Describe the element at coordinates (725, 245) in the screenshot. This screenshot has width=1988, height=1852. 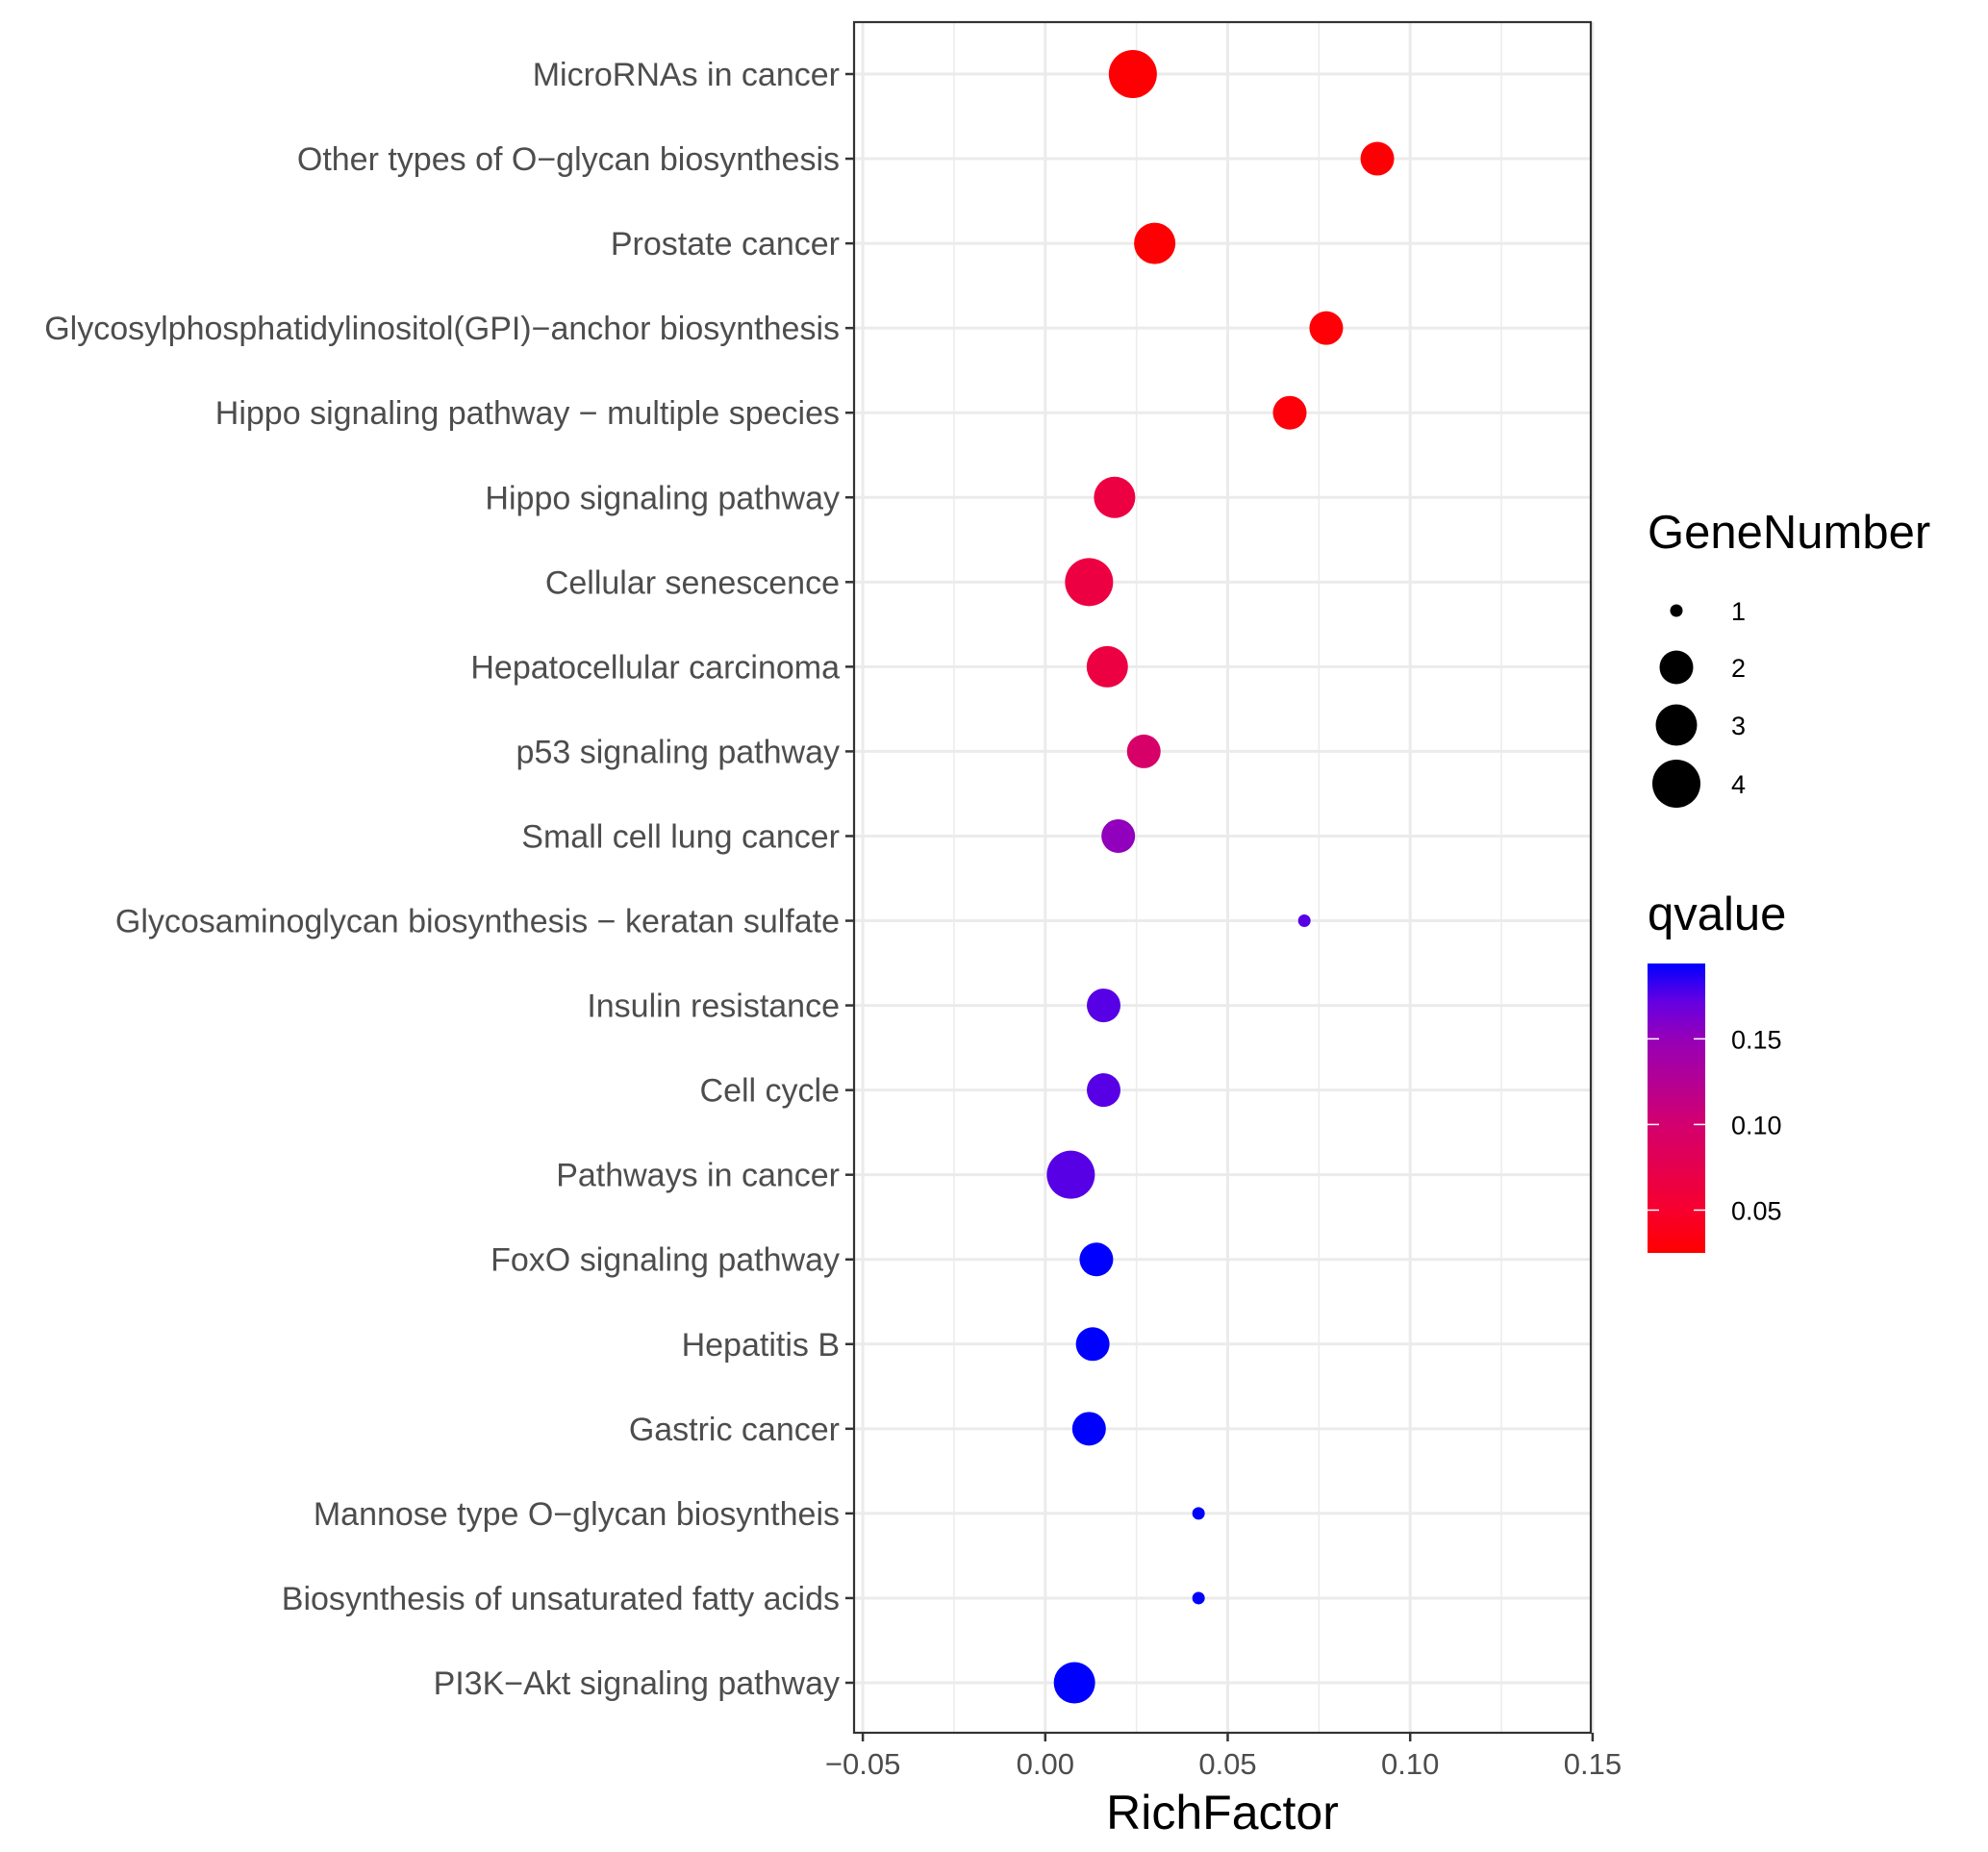
I see `y-tick-label: Prostate cancer` at that location.